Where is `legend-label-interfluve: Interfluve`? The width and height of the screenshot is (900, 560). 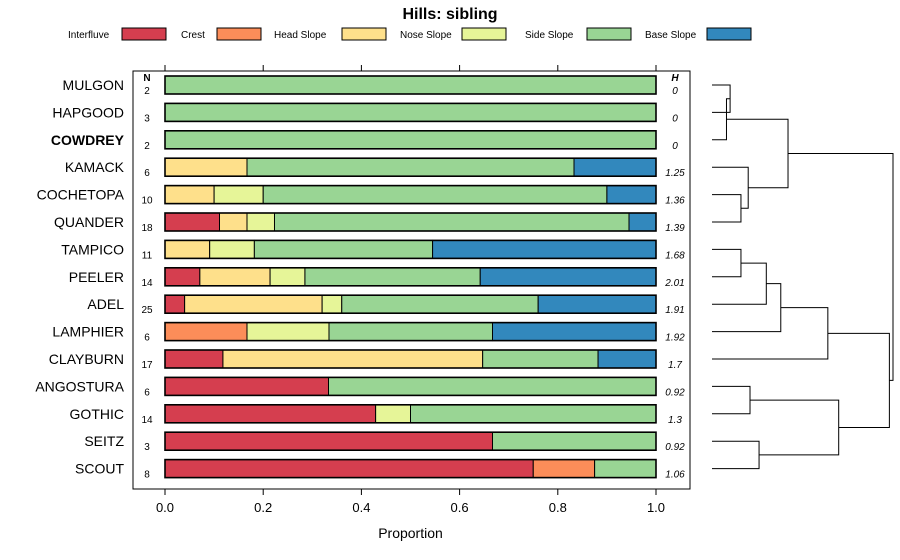
legend-label-interfluve: Interfluve is located at coordinates (89, 35).